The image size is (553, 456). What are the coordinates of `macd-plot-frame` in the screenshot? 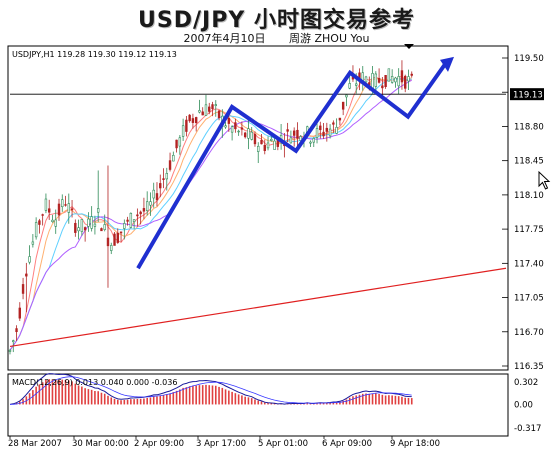 It's located at (258, 405).